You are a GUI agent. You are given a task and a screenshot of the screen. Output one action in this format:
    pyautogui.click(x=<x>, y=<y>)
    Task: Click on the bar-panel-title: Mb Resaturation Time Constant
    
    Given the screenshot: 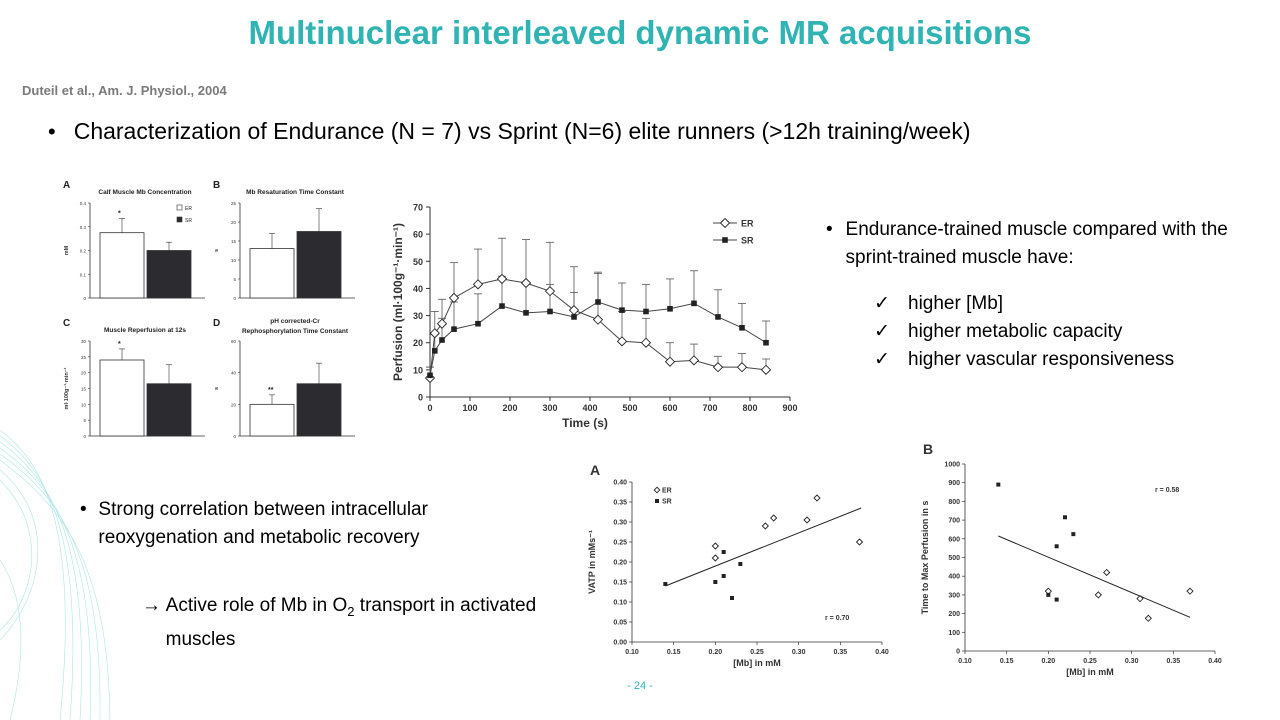 What is the action you would take?
    pyautogui.click(x=295, y=192)
    